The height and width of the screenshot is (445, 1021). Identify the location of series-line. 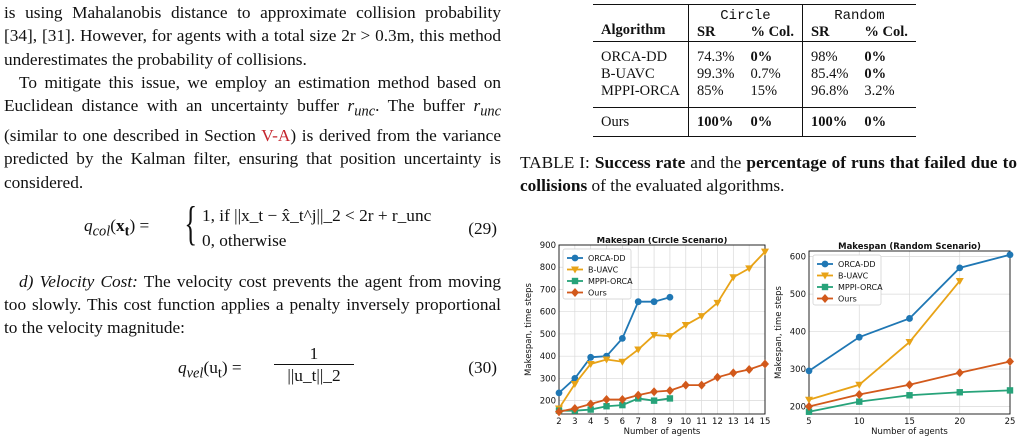
(884, 340).